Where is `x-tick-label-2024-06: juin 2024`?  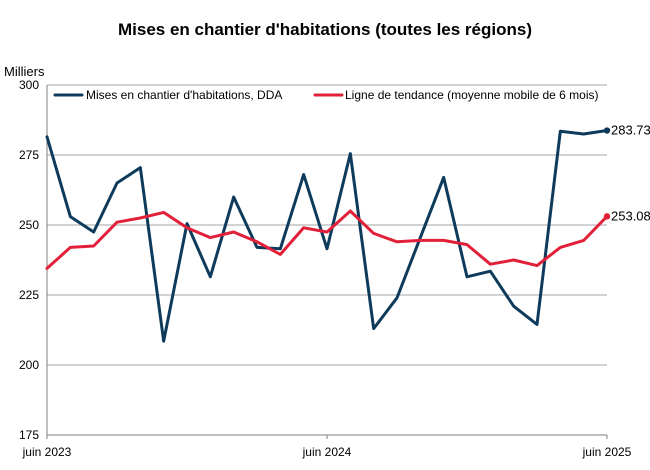 x-tick-label-2024-06: juin 2024 is located at coordinates (327, 452).